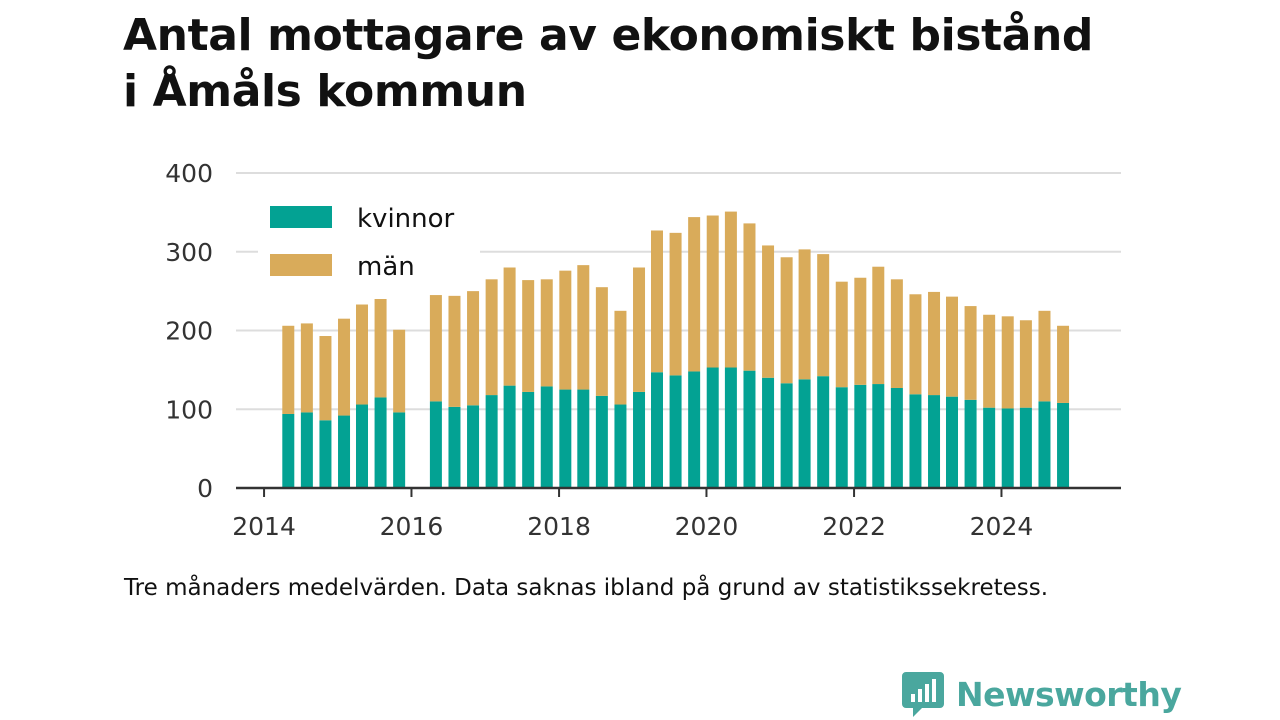 The image size is (1280, 720). I want to click on x-tick-label: 2018, so click(559, 526).